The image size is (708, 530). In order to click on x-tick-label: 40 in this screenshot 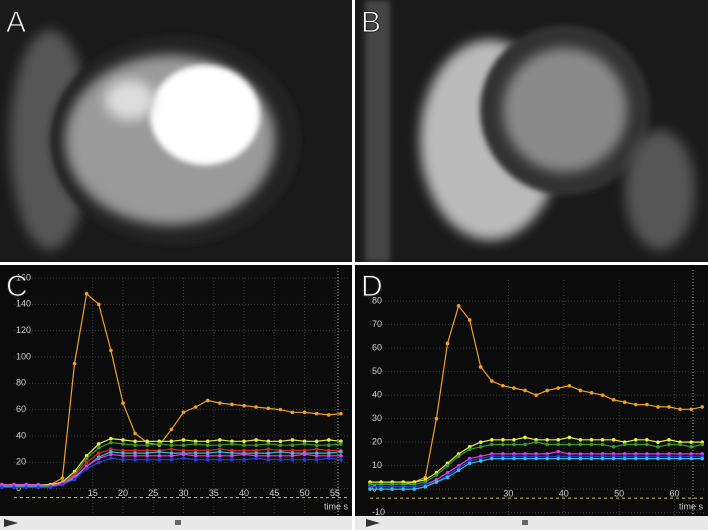, I will do `click(244, 493)`.